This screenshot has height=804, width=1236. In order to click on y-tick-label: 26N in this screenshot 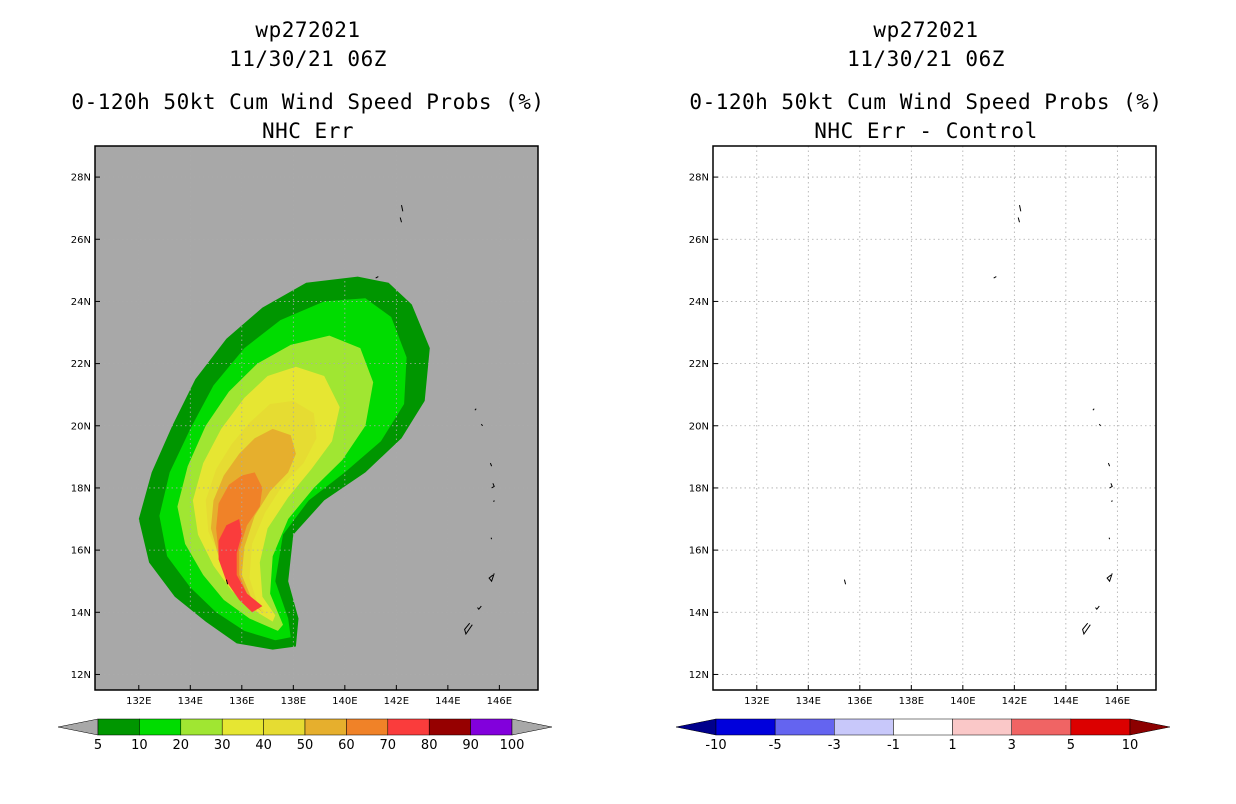, I will do `click(81, 240)`.